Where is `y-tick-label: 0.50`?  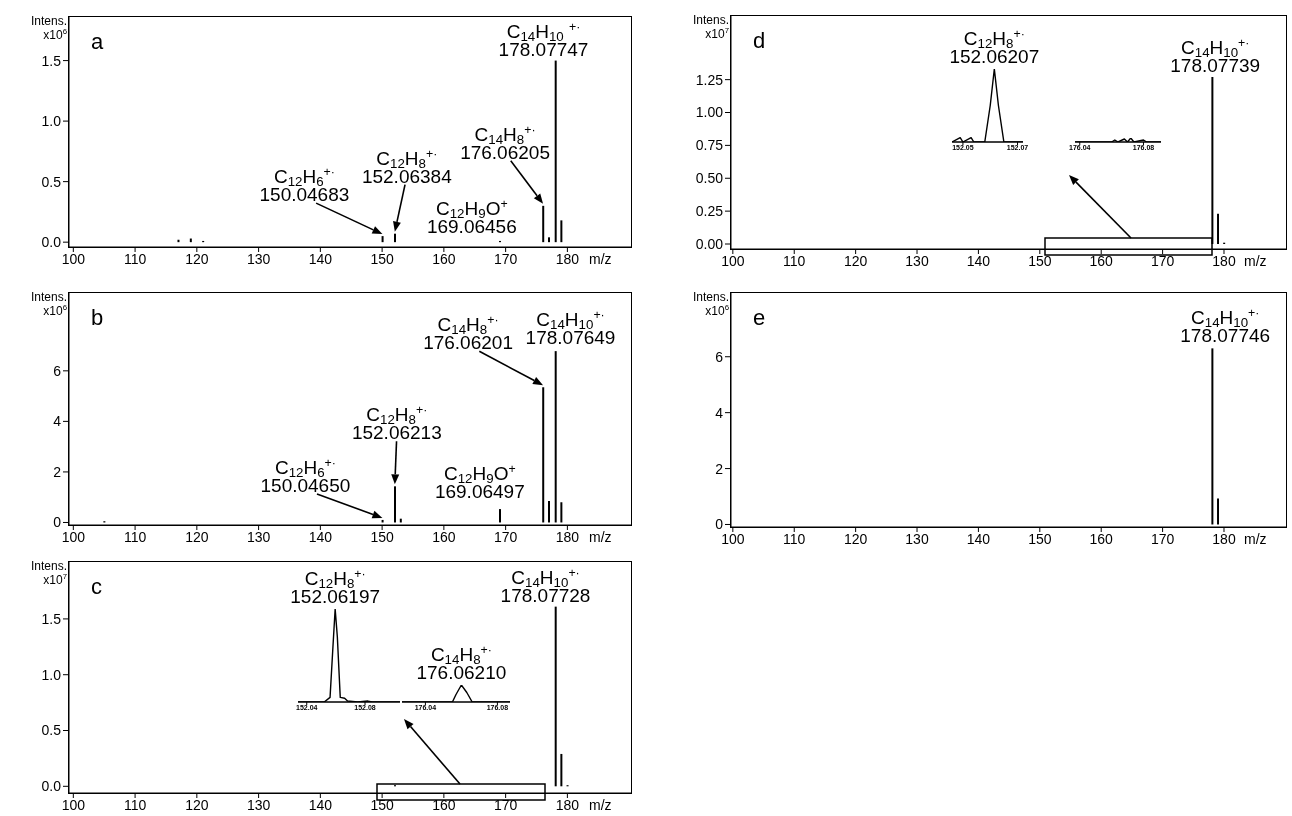 y-tick-label: 0.50 is located at coordinates (709, 178).